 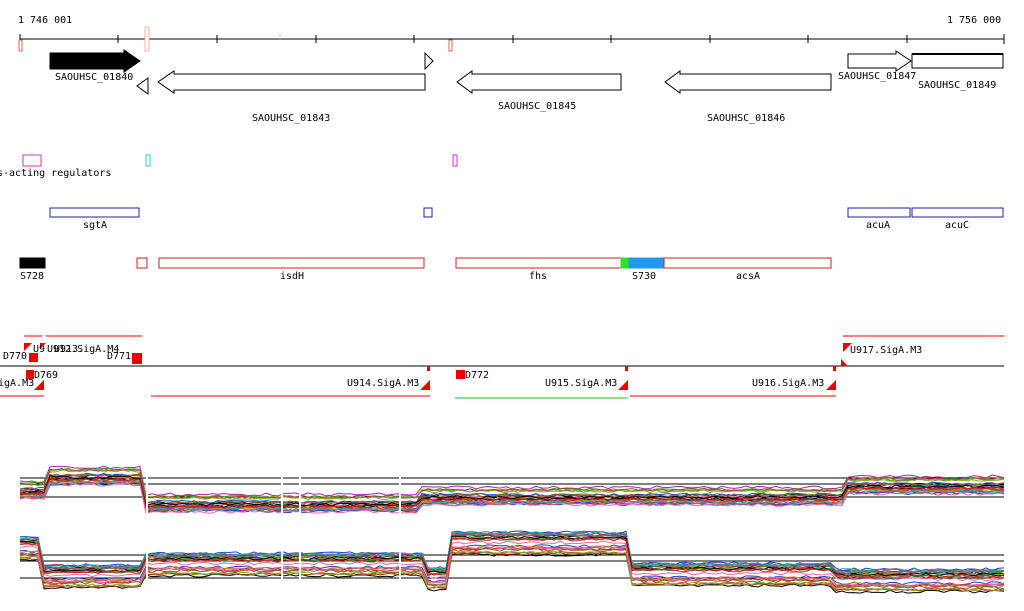 I want to click on annotation-box-s728, so click(x=32, y=263).